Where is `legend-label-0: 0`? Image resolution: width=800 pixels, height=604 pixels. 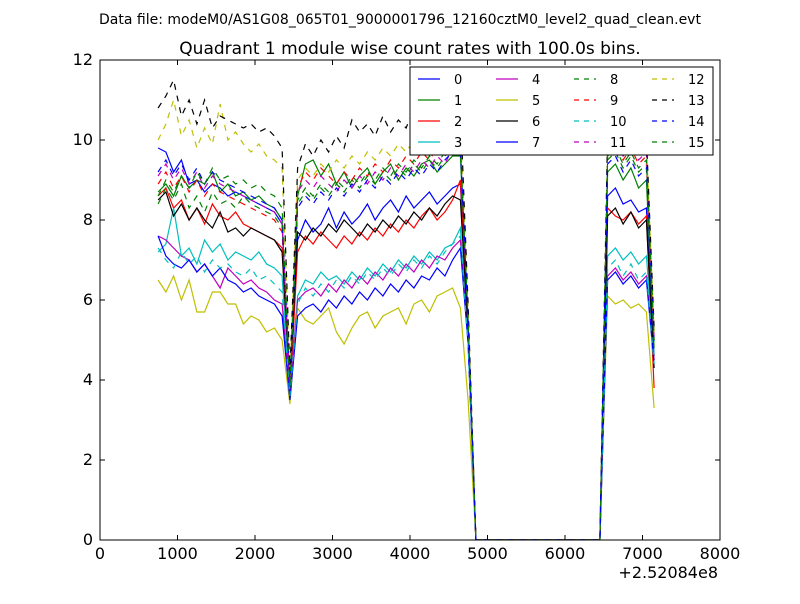
legend-label-0: 0 is located at coordinates (458, 80).